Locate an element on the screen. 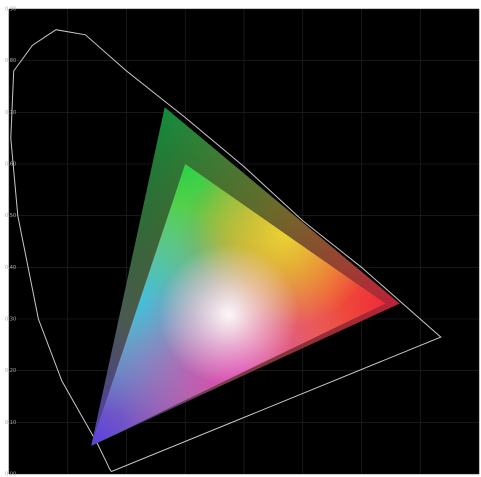 The image size is (481, 477). y-tick-label: 0.30 is located at coordinates (10, 320).